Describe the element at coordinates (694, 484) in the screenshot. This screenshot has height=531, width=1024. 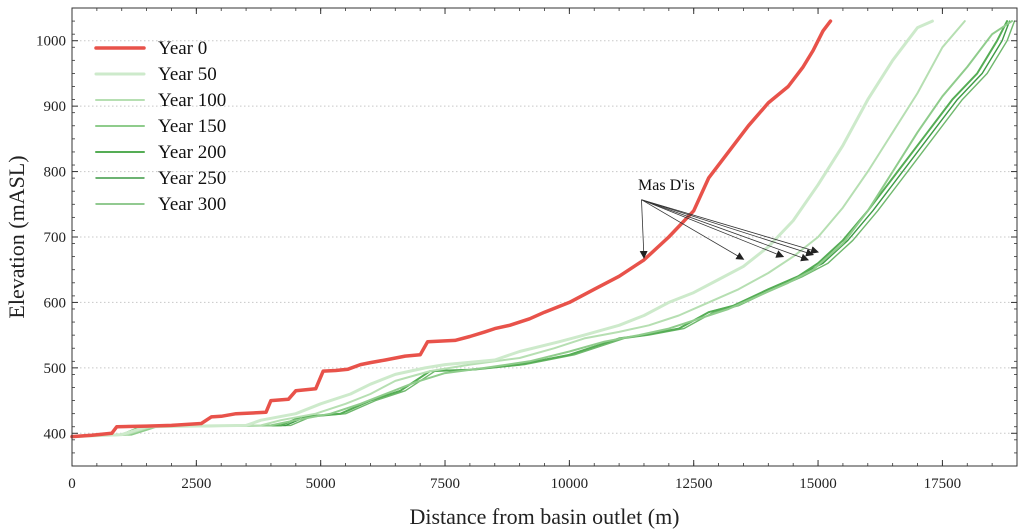
I see `x-tick-label: 12500` at that location.